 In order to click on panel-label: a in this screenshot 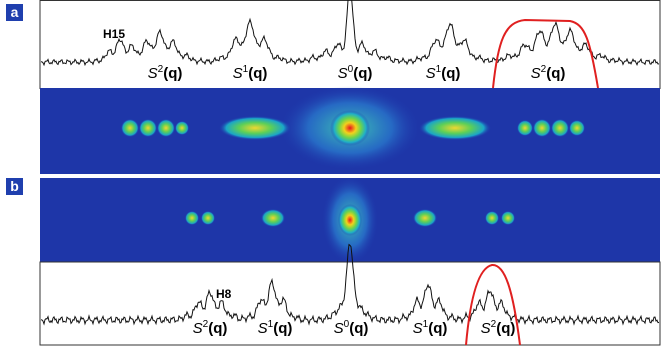, I will do `click(15, 12)`.